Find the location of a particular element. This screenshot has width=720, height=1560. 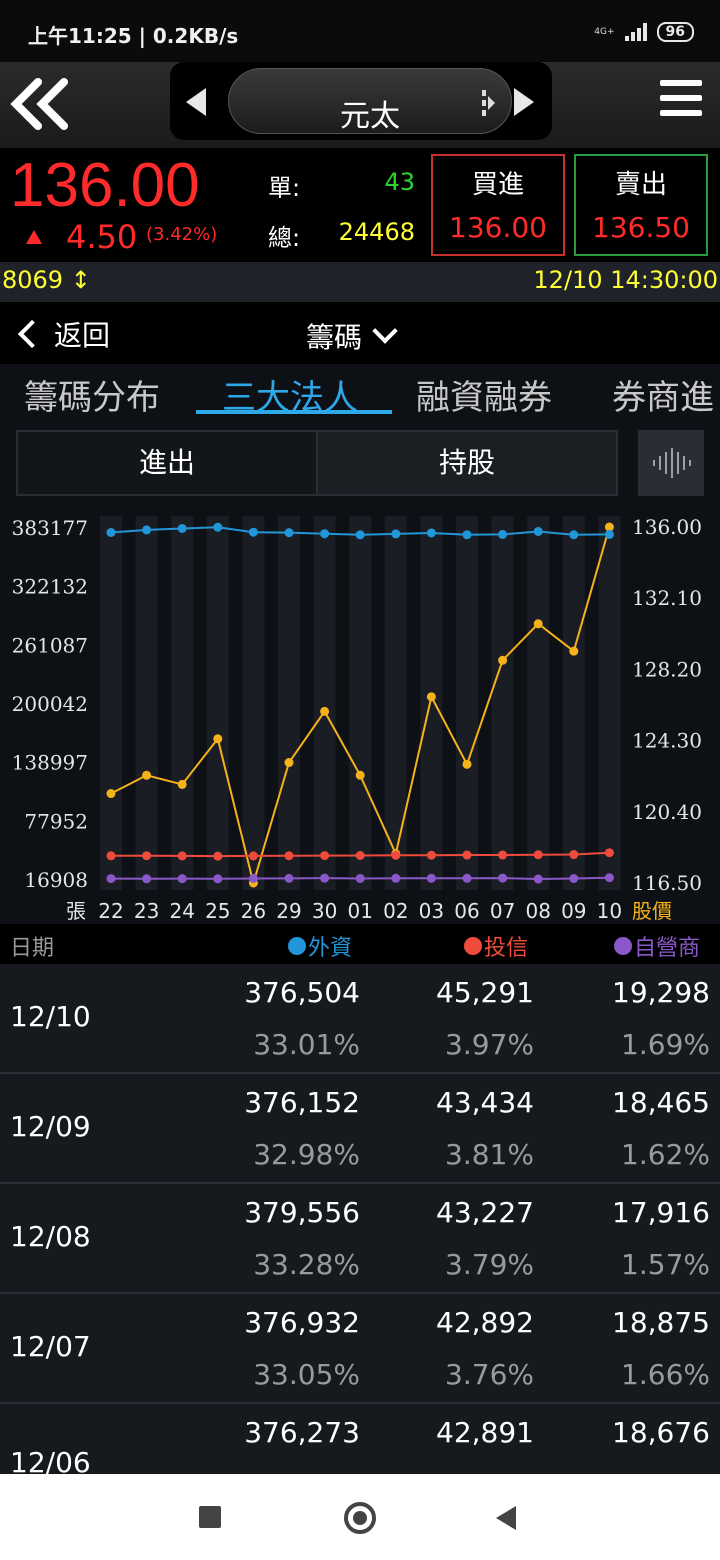

y-left-tick: 16908 is located at coordinates (56, 880).